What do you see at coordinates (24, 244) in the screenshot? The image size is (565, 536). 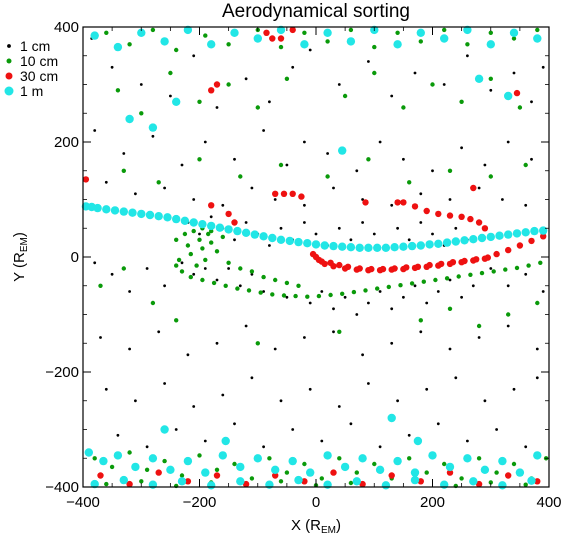 I see `y-axis-label-sub: EM` at bounding box center [24, 244].